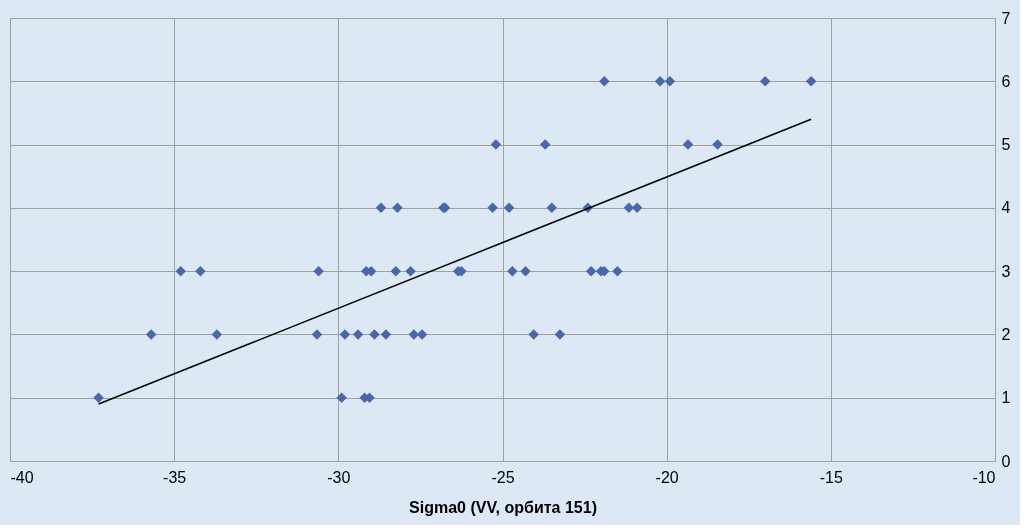 This screenshot has height=531, width=1026. I want to click on y-tick-label: 2, so click(1006, 334).